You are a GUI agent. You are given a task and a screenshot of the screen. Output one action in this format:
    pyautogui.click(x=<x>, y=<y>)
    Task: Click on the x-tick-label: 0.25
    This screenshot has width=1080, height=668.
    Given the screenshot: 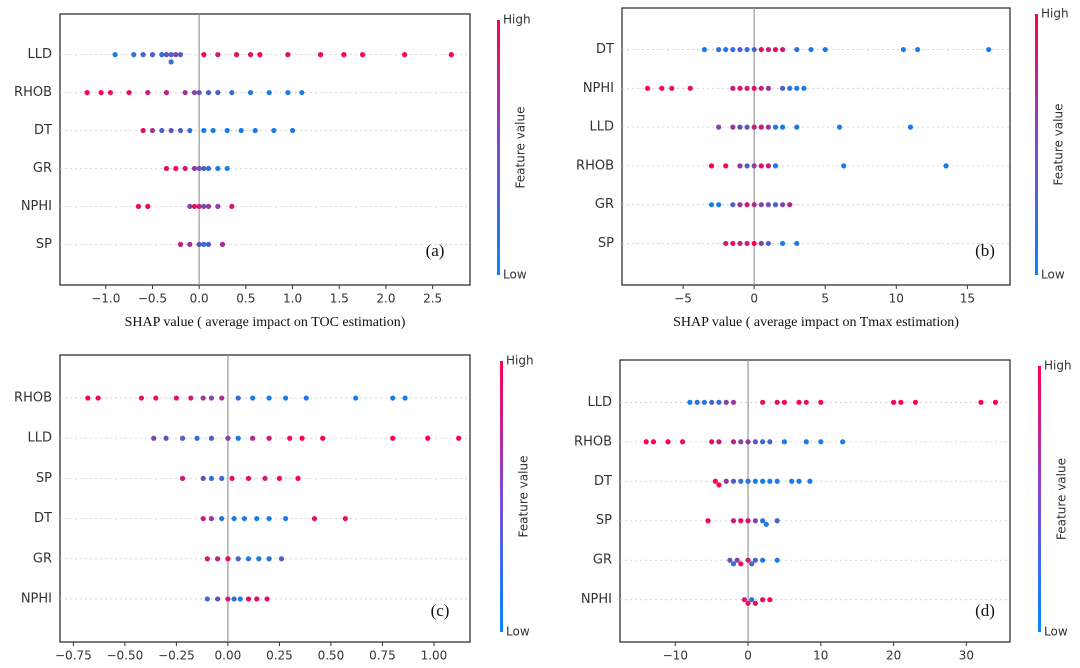 What is the action you would take?
    pyautogui.click(x=279, y=656)
    